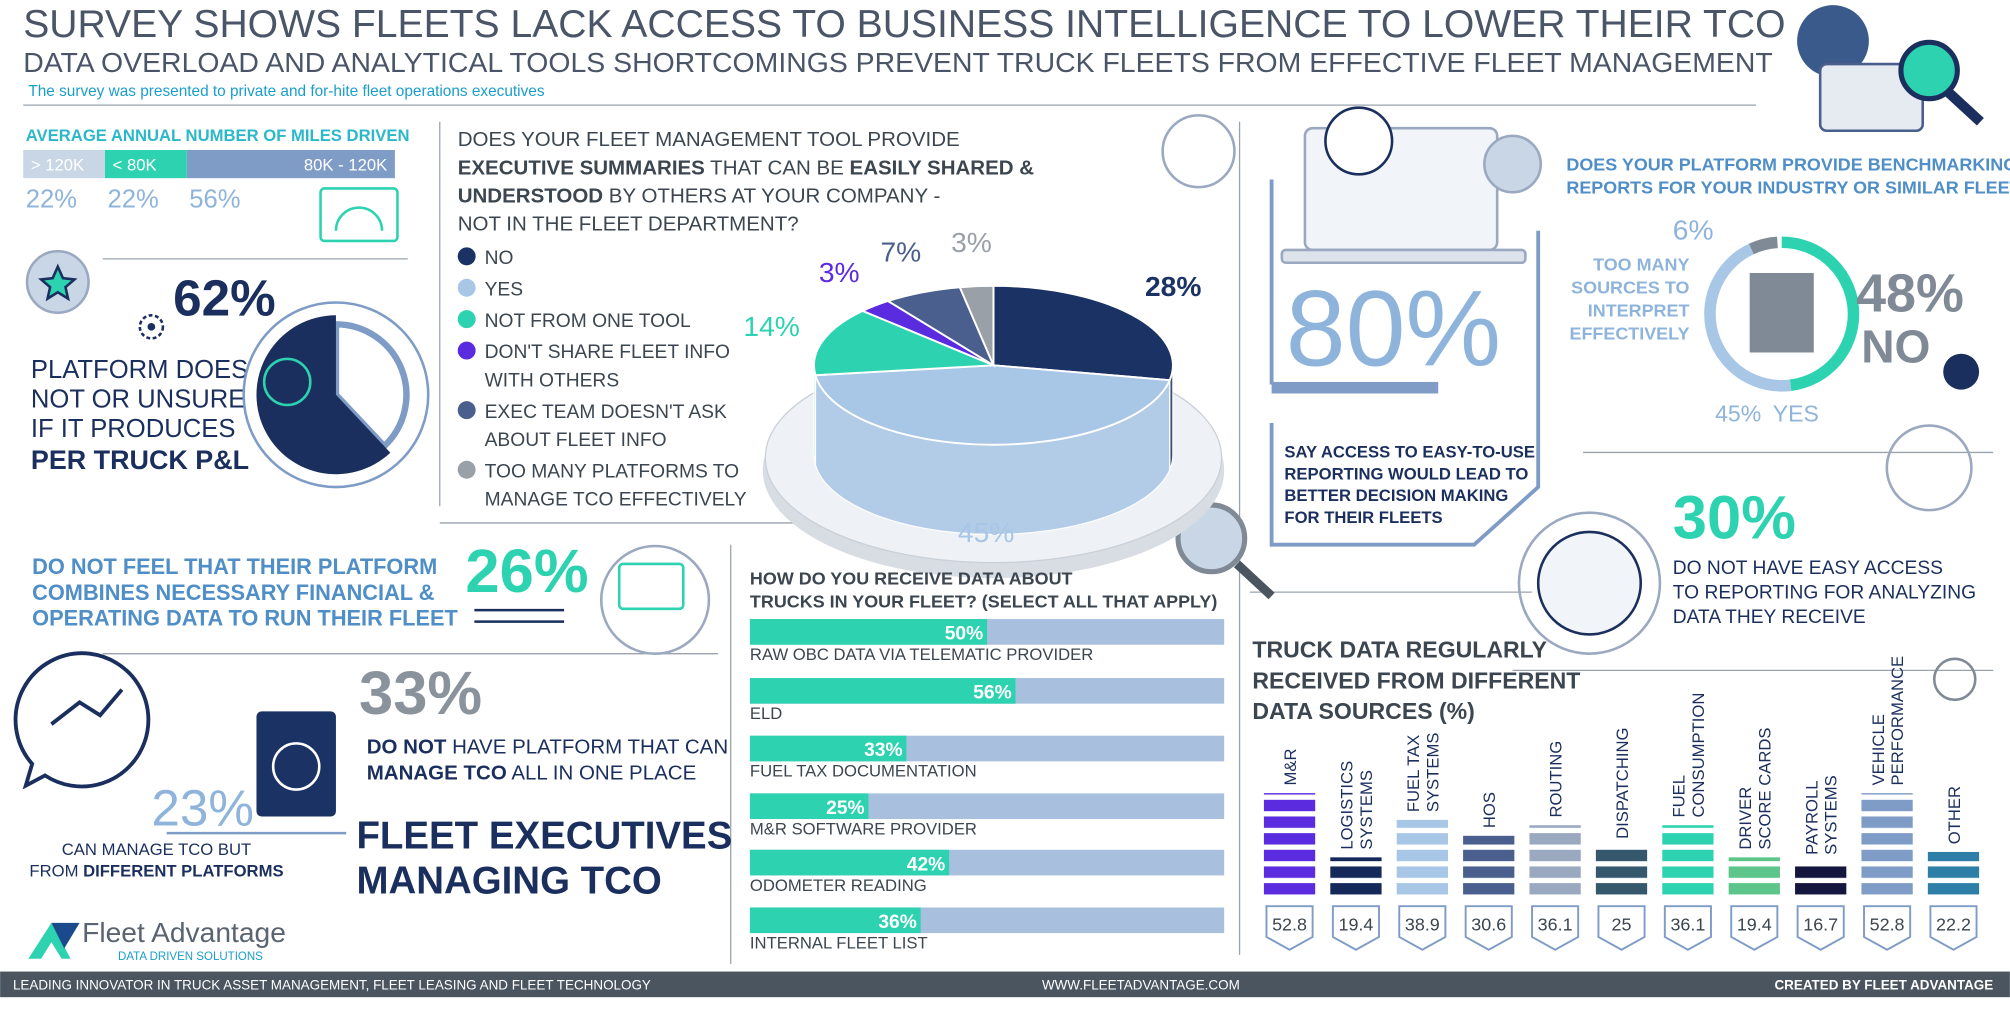  Describe the element at coordinates (1897, 721) in the screenshot. I see `source-label: PERFORMANCE` at that location.